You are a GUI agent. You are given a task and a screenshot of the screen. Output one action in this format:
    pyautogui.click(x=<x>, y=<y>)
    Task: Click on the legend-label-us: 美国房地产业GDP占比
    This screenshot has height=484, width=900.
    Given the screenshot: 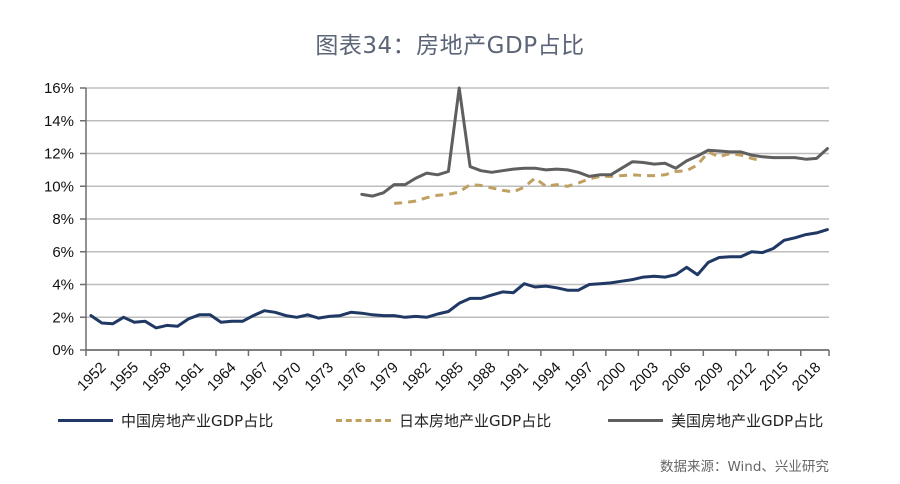 What is the action you would take?
    pyautogui.click(x=747, y=421)
    